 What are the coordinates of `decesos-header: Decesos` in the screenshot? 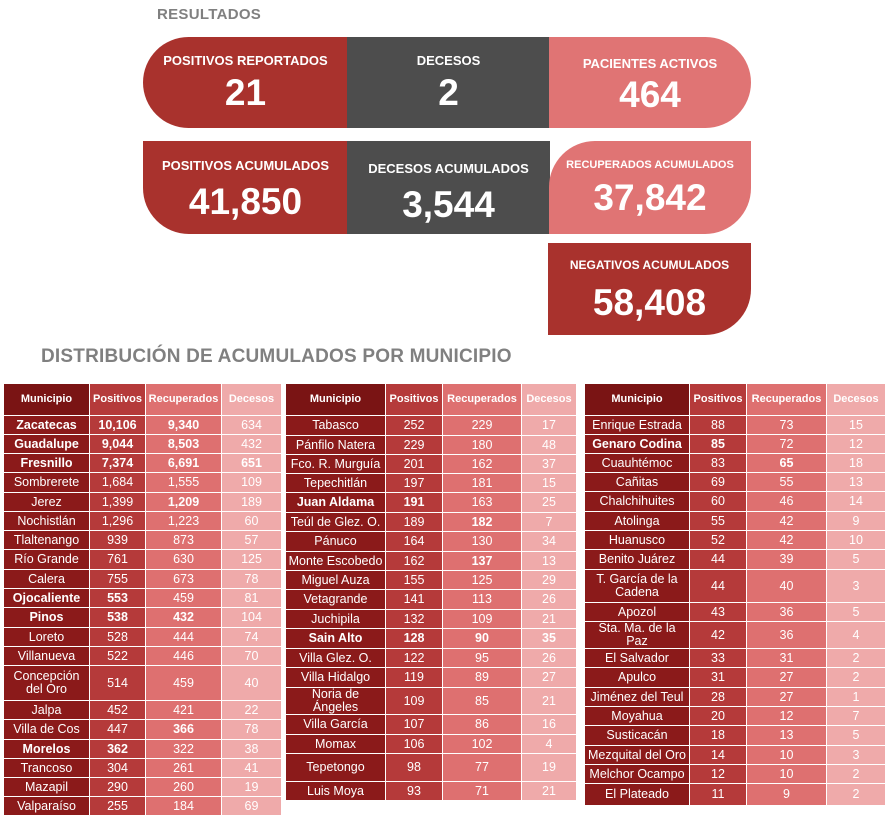 It's located at (856, 399).